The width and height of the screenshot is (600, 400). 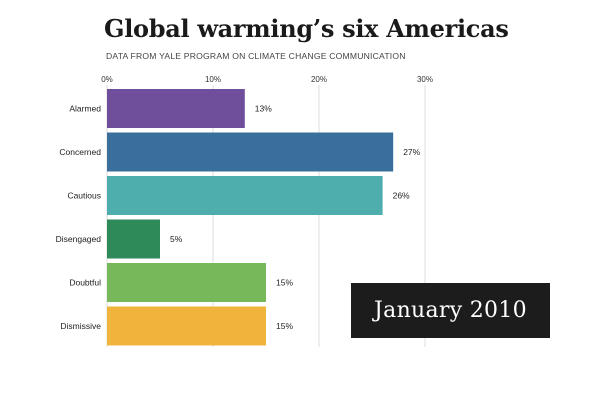 I want to click on category-label: Concerned, so click(x=80, y=152).